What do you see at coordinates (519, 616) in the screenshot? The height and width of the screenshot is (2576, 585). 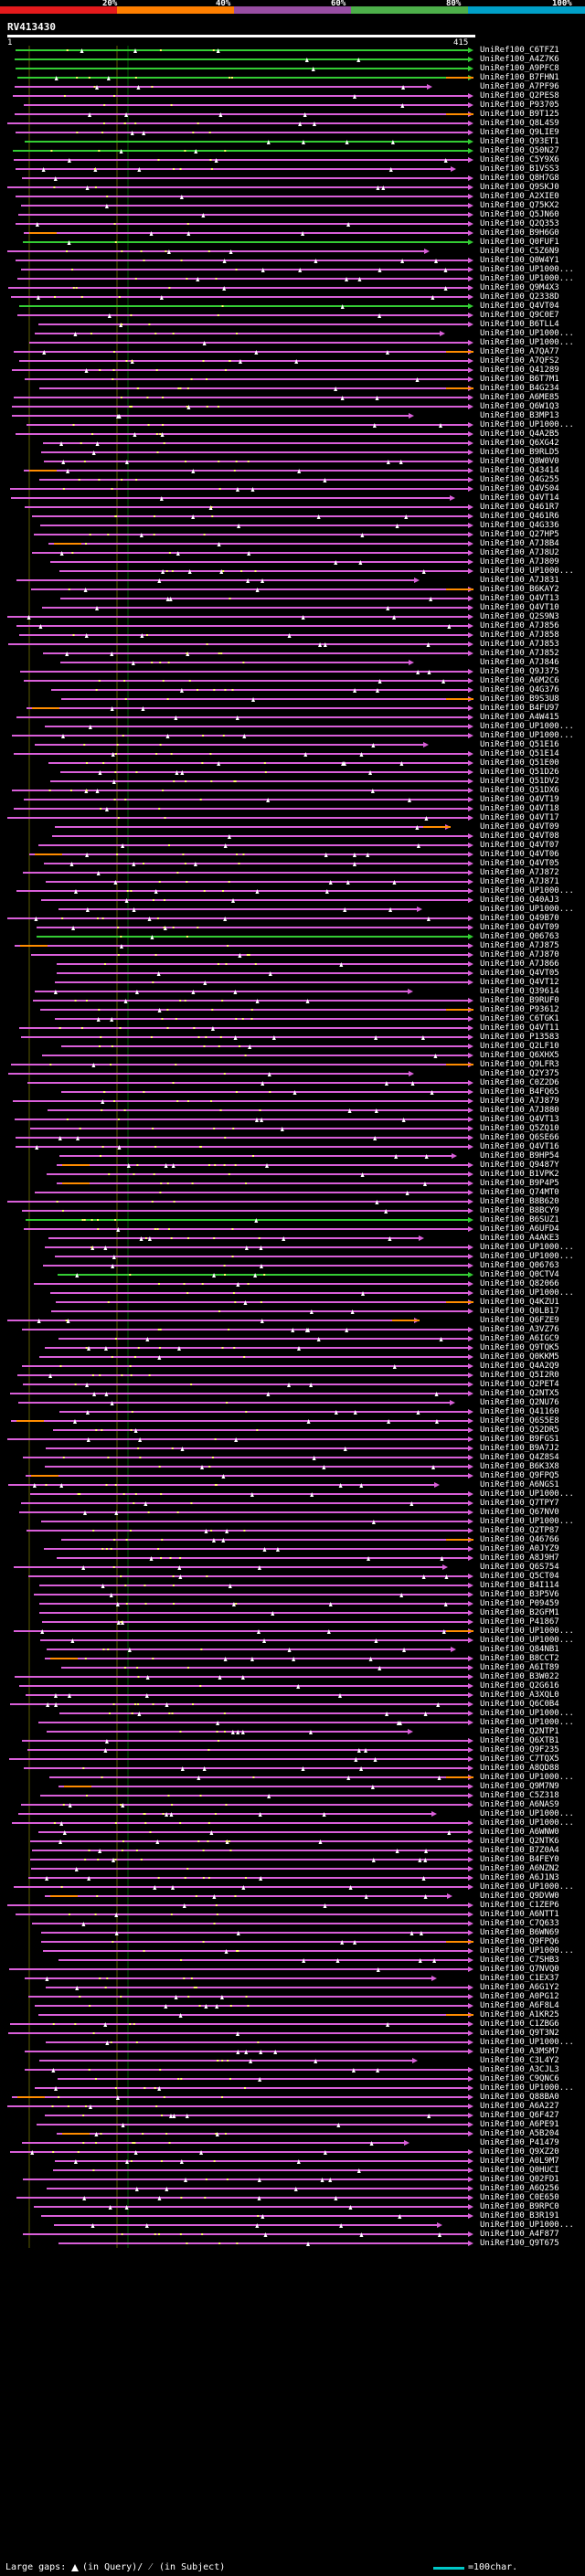 I see `hit-label: UniRef100_Q2S9N3` at bounding box center [519, 616].